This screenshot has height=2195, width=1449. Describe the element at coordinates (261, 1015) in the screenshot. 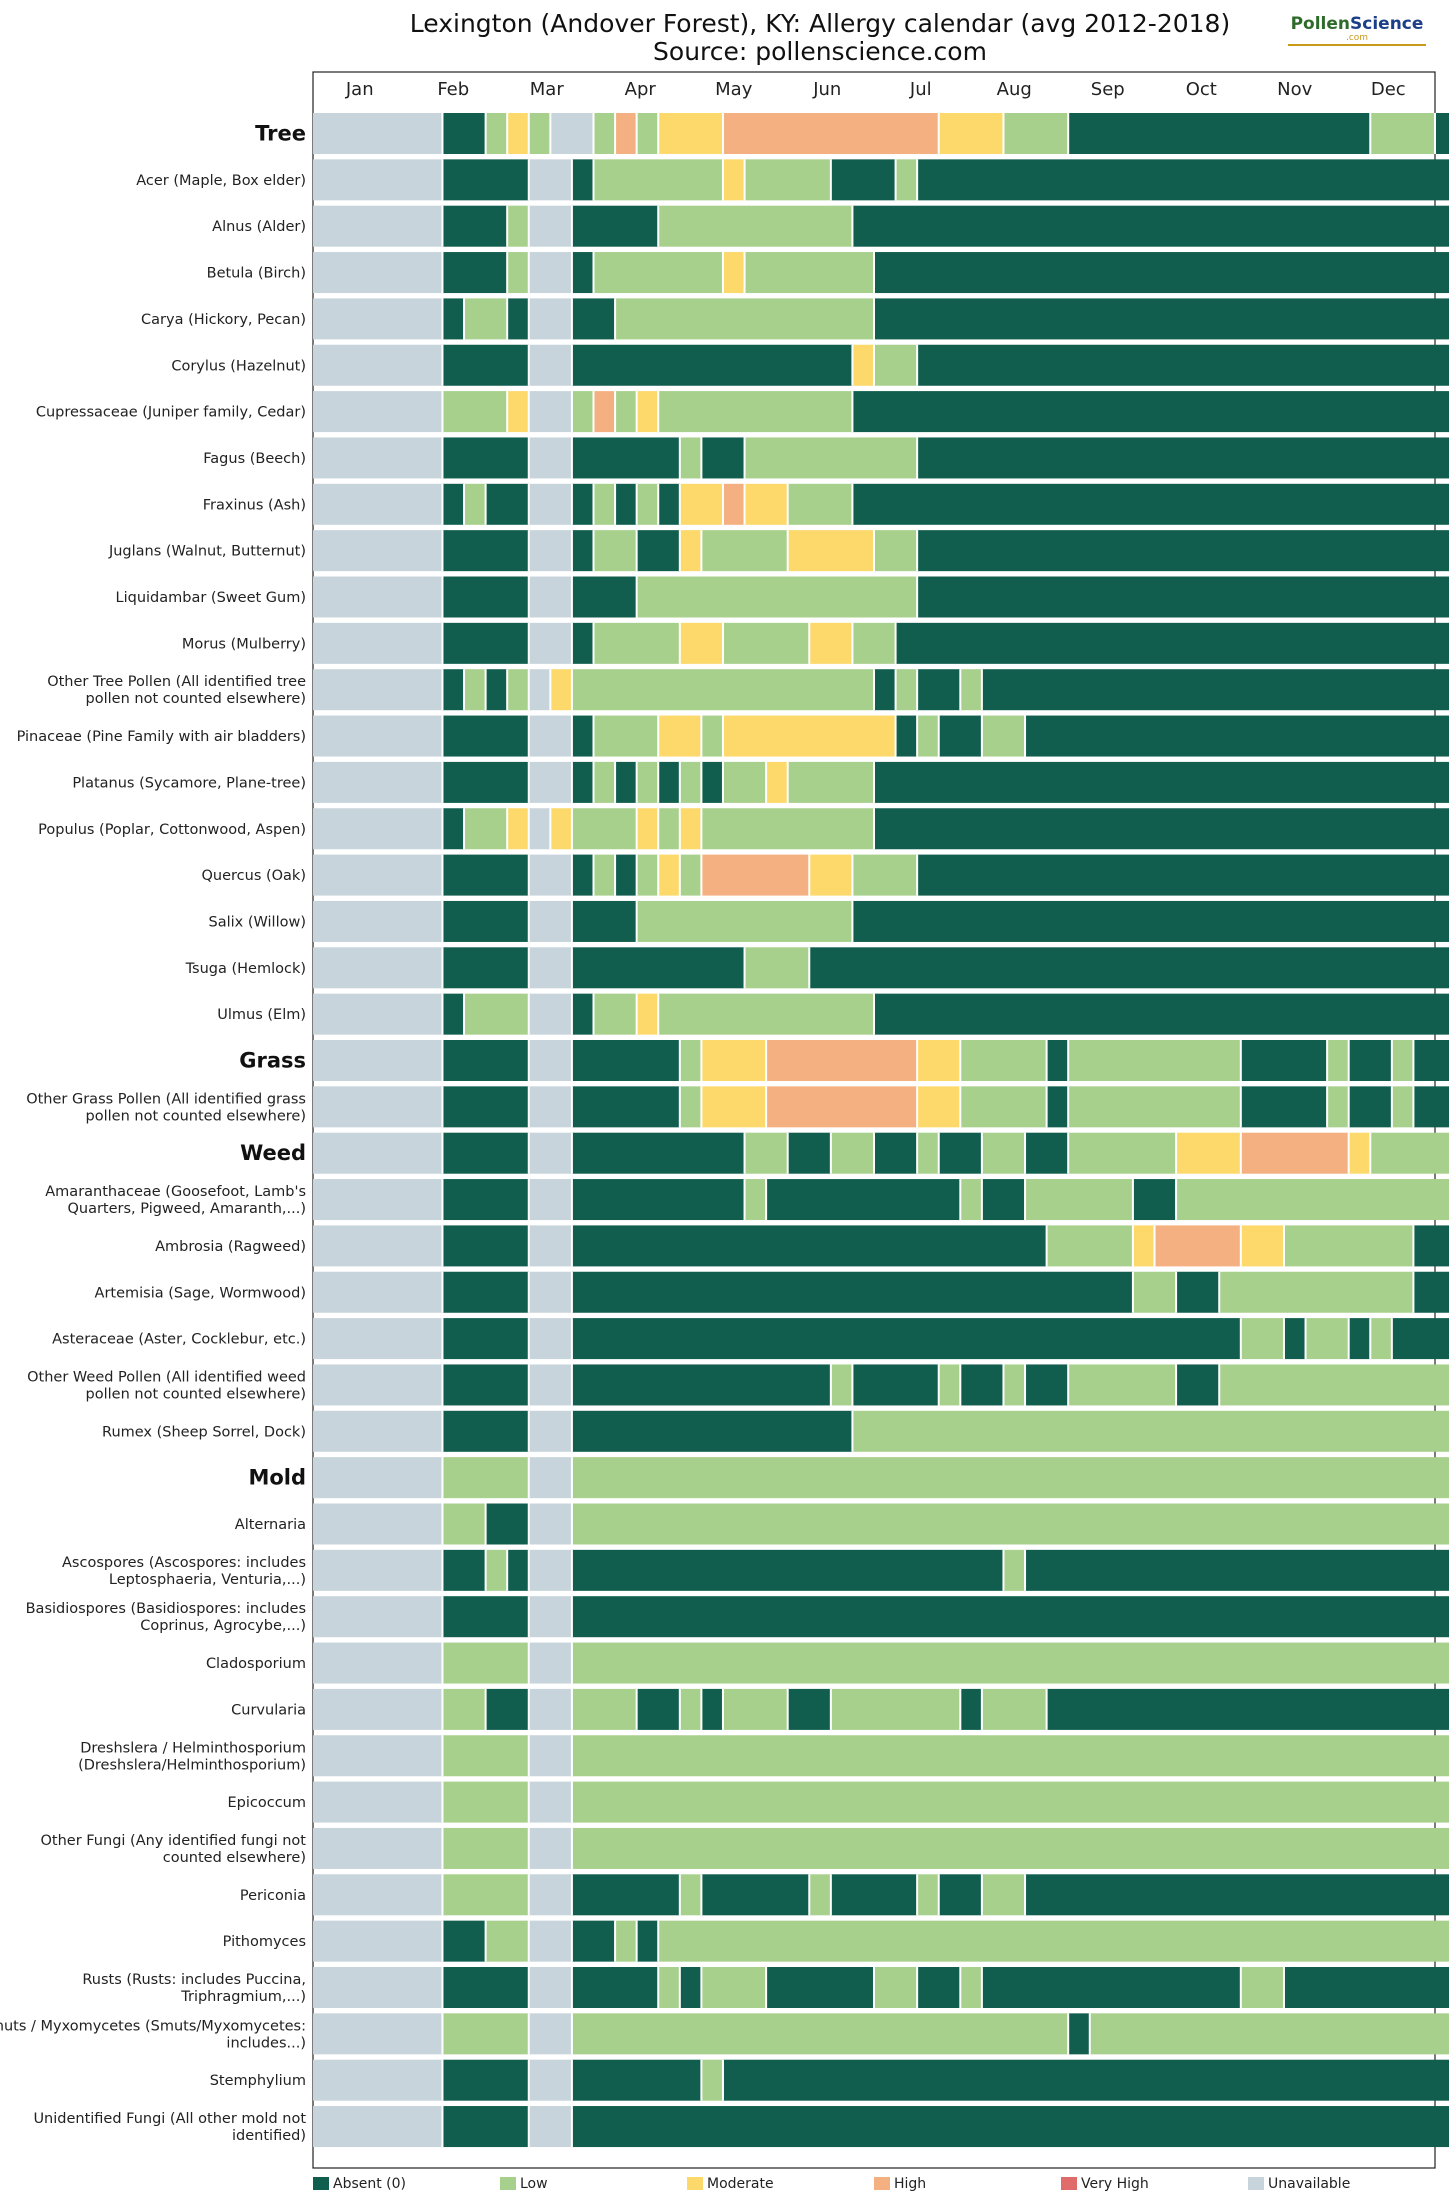

I see `row-label: Ulmus (Elm)` at that location.